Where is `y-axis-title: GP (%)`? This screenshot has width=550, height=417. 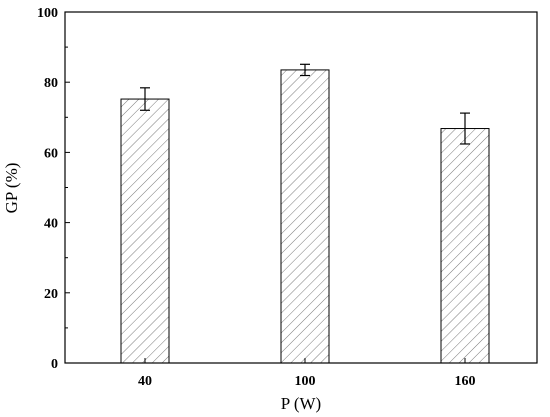 y-axis-title: GP (%) is located at coordinates (11, 188).